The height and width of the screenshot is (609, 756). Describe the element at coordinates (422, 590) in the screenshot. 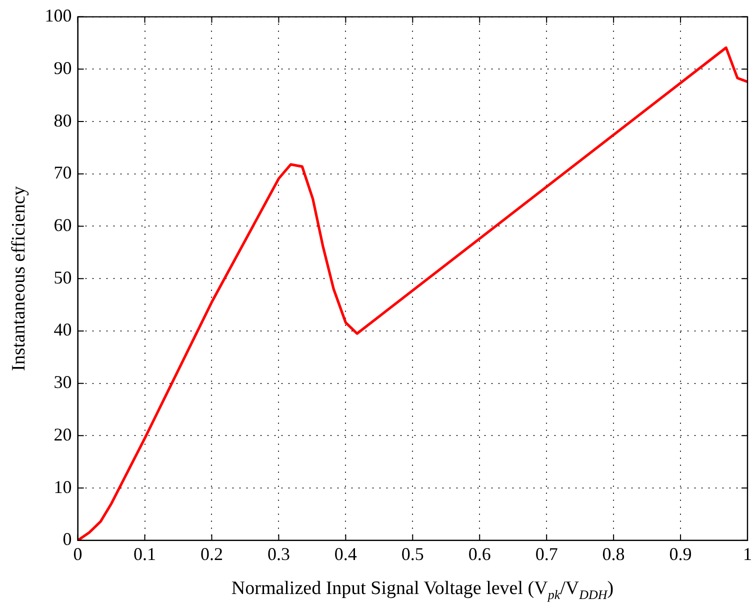

I see `x-axis-title: Normalized Input Signal Voltage level (V$_{pk}$/V$_{DDH}$)` at that location.